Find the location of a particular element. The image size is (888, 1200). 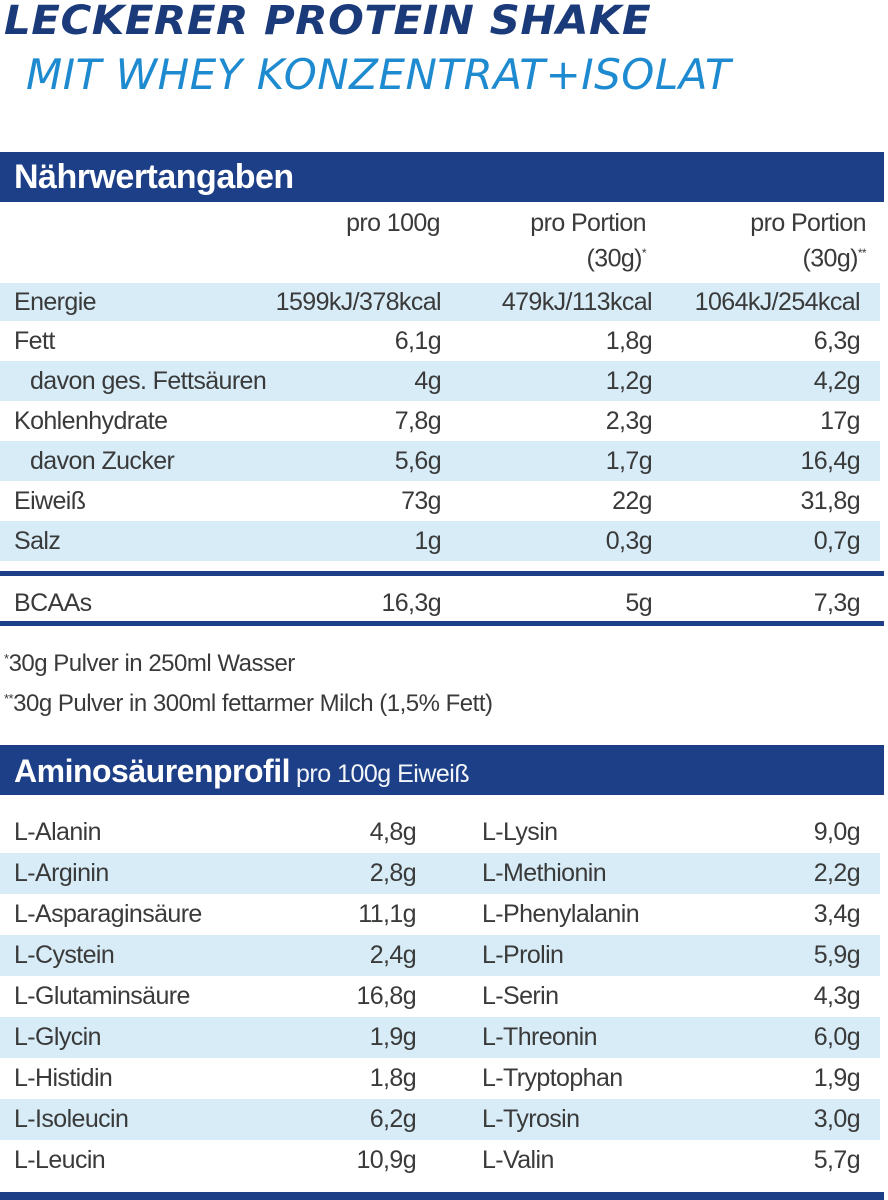

value-per-portion-water: 2,3g is located at coordinates (629, 421).